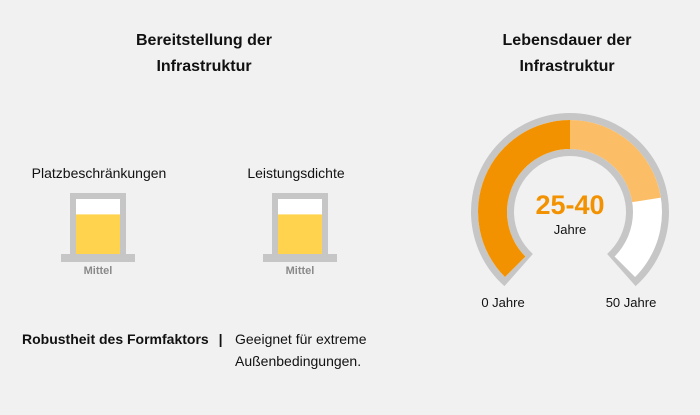 Image resolution: width=700 pixels, height=415 pixels. I want to click on meter-label-space: Platzbeschränkungen, so click(99, 173).